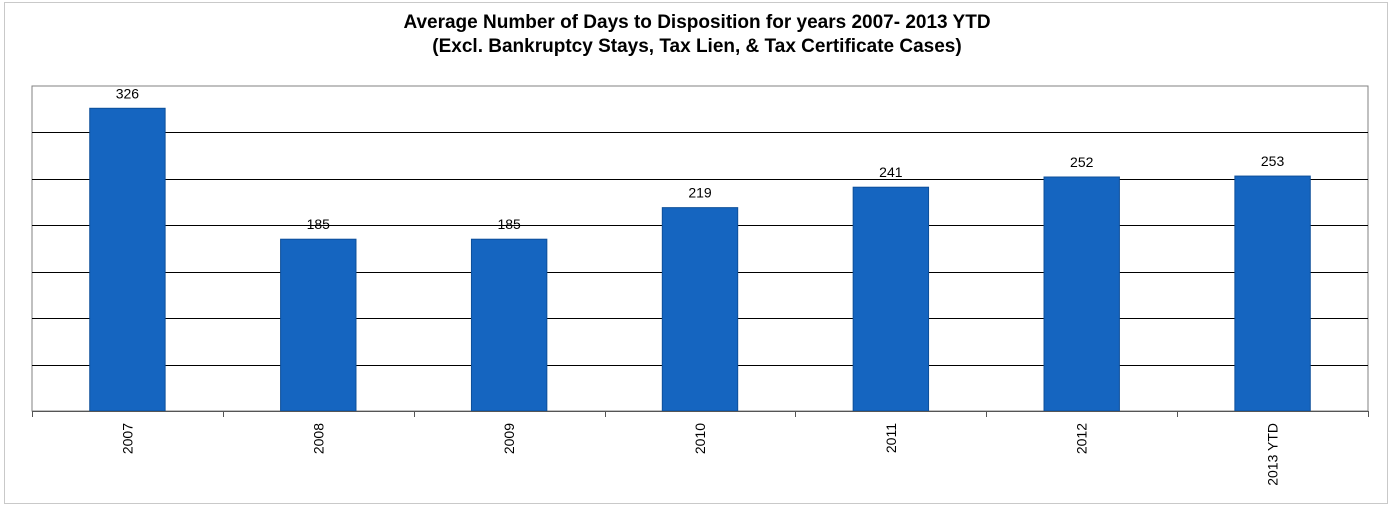  What do you see at coordinates (891, 438) in the screenshot?
I see `x-axis-tick-label: 2011` at bounding box center [891, 438].